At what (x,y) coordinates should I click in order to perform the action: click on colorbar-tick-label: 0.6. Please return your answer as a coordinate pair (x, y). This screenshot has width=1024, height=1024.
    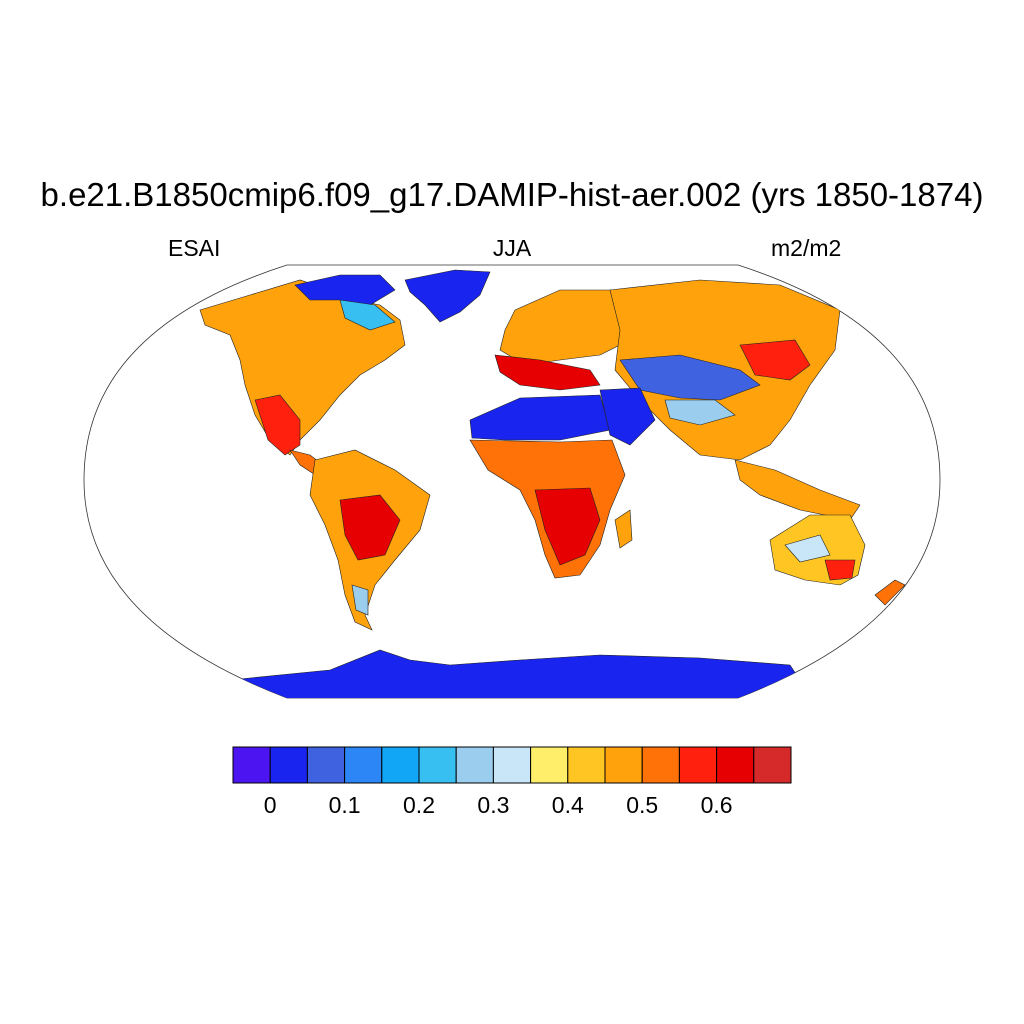
    Looking at the image, I should click on (716, 805).